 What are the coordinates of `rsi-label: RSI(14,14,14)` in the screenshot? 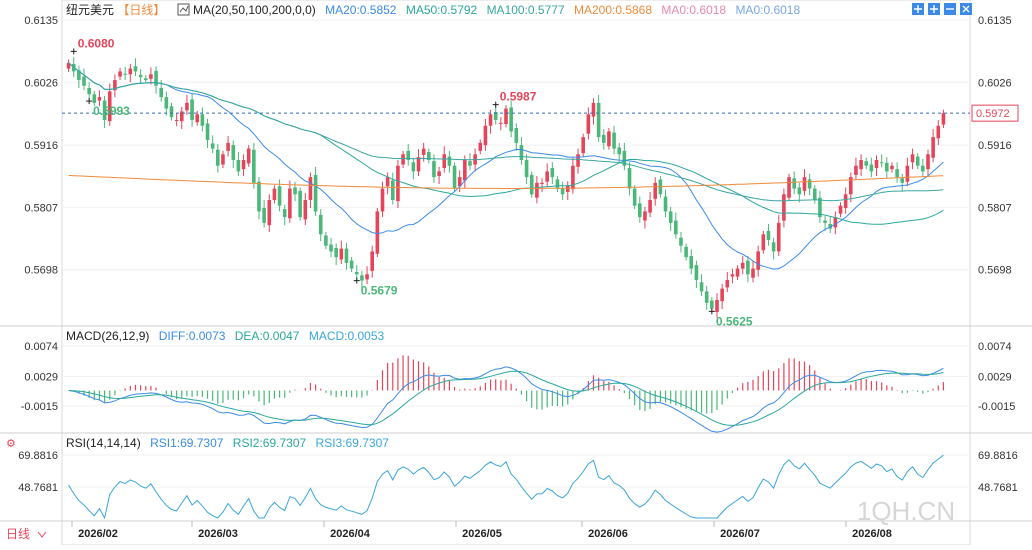 It's located at (103, 443).